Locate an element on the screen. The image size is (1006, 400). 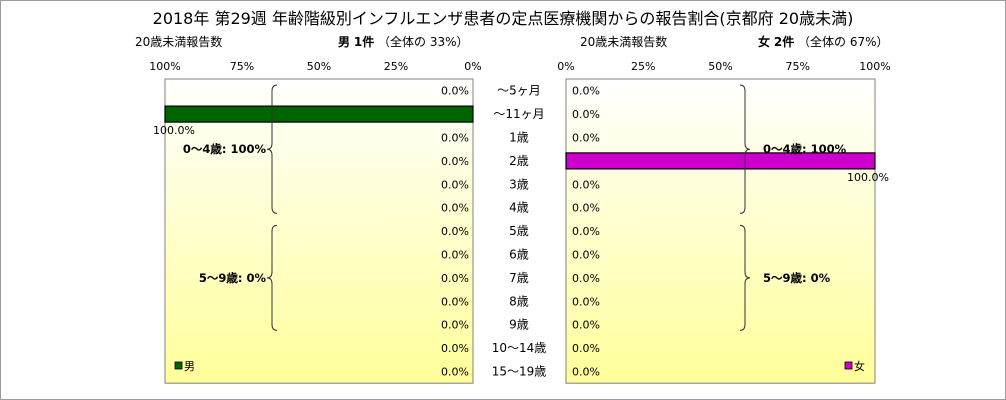
category-label: 15〜19歳 is located at coordinates (519, 372).